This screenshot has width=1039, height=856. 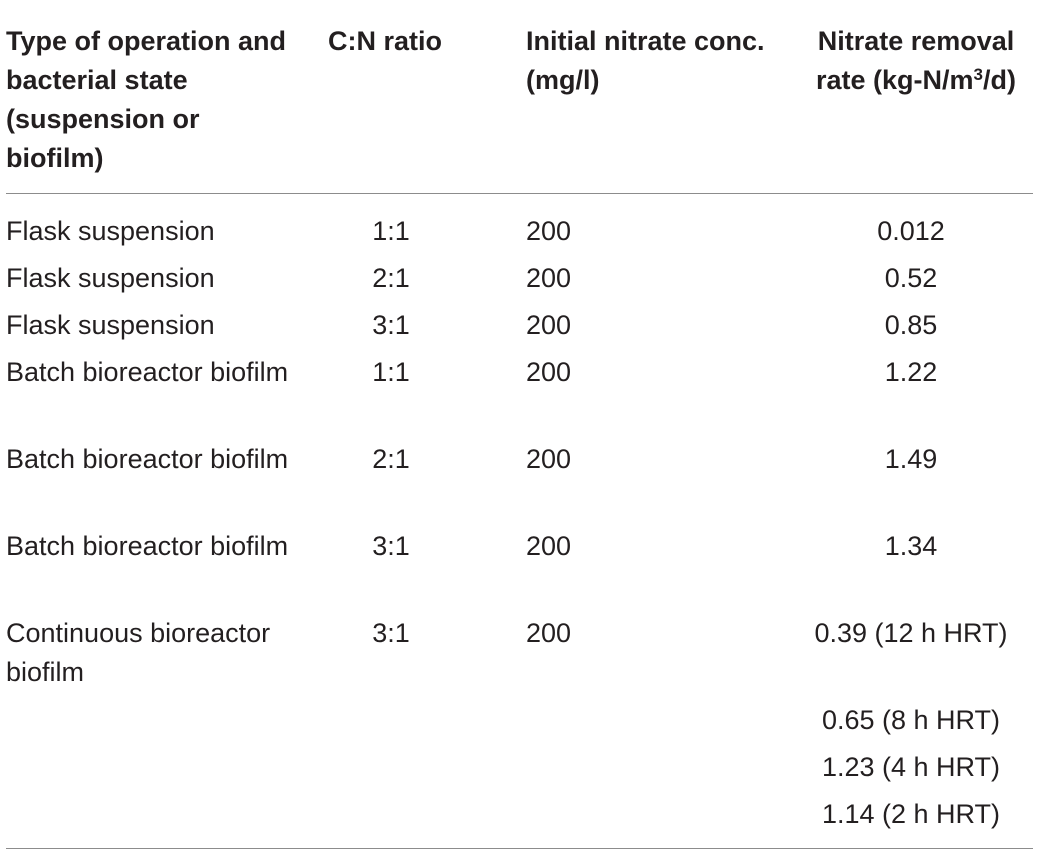 I want to click on cell-removal-rate: 1.14 (2 h HRT), so click(x=911, y=814).